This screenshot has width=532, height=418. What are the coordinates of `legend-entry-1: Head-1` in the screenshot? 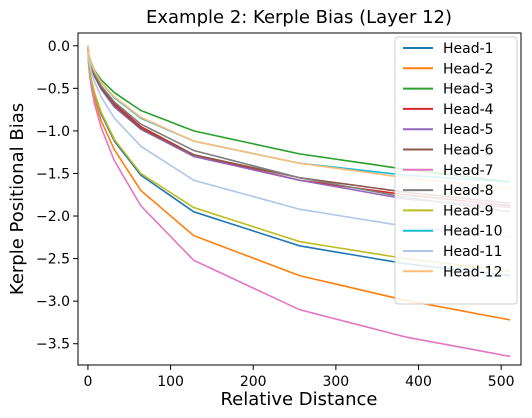 It's located at (448, 49).